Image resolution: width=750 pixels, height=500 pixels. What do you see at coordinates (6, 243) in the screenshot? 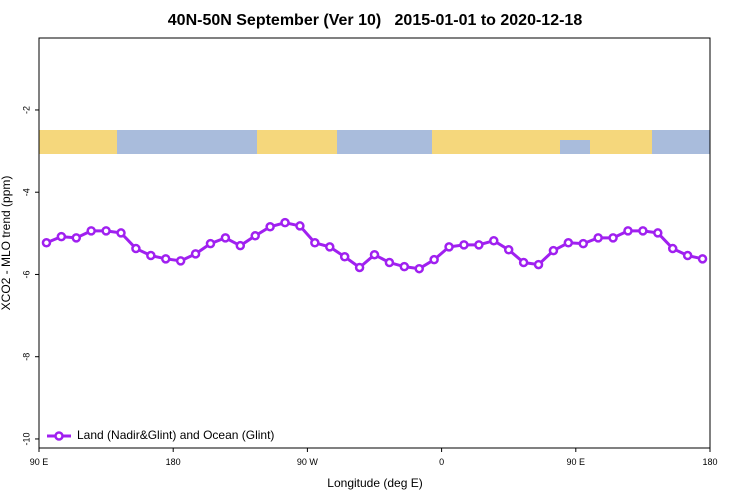
I see `y-axis-label: XCO2 - MLO trend (ppm)` at bounding box center [6, 243].